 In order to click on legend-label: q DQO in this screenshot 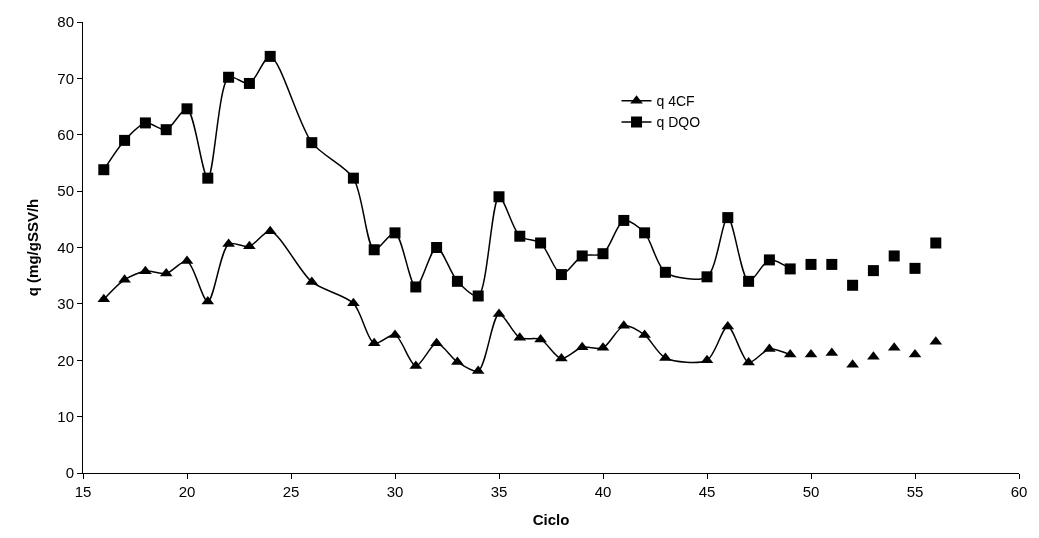, I will do `click(678, 122)`.